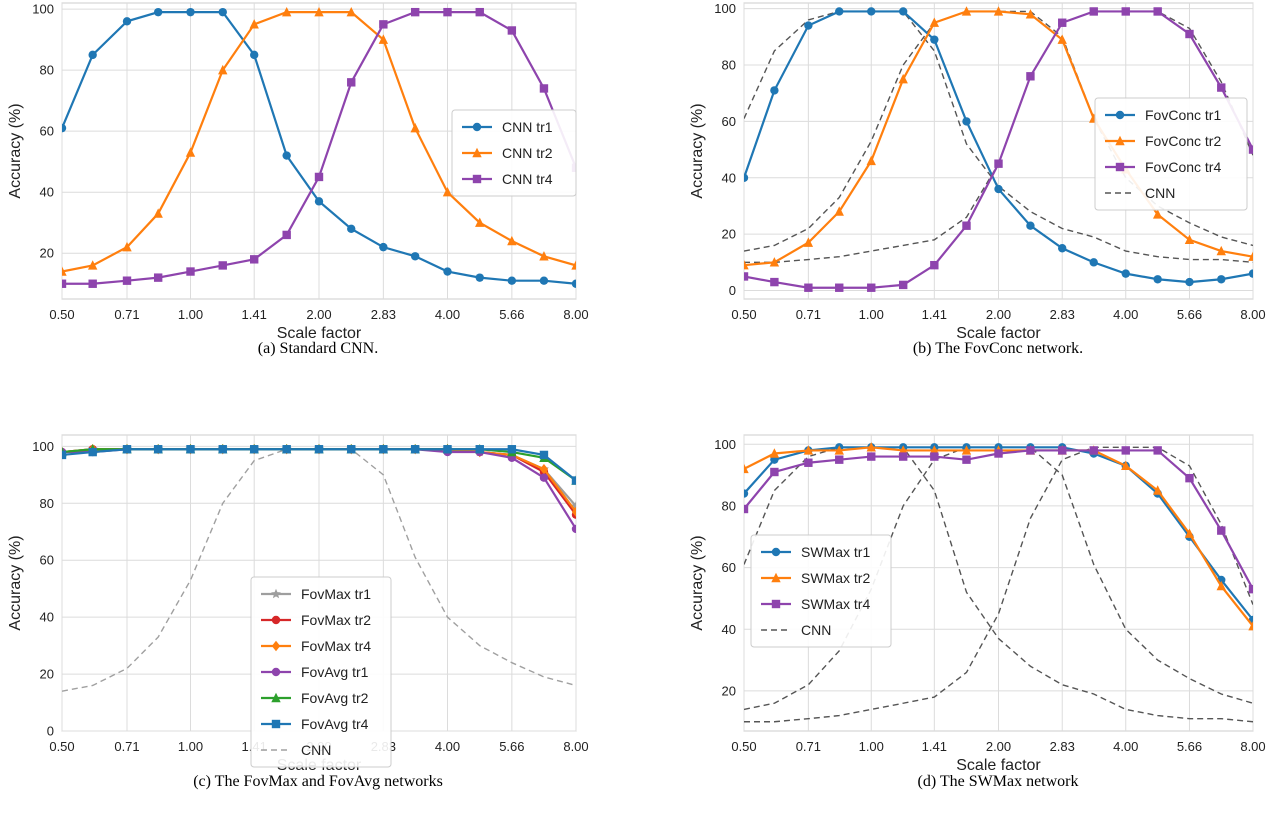 This screenshot has height=813, width=1281. I want to click on legend-label: FovConc tr4, so click(1183, 167).